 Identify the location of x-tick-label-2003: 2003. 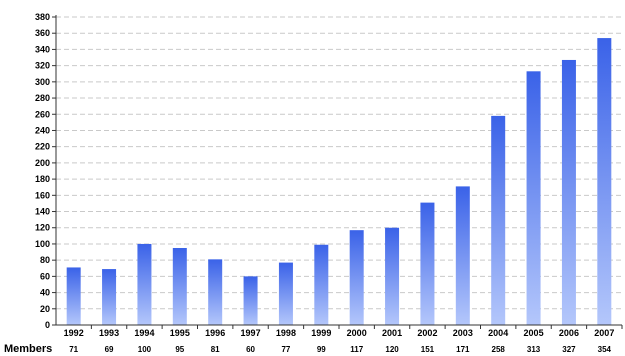
(463, 333).